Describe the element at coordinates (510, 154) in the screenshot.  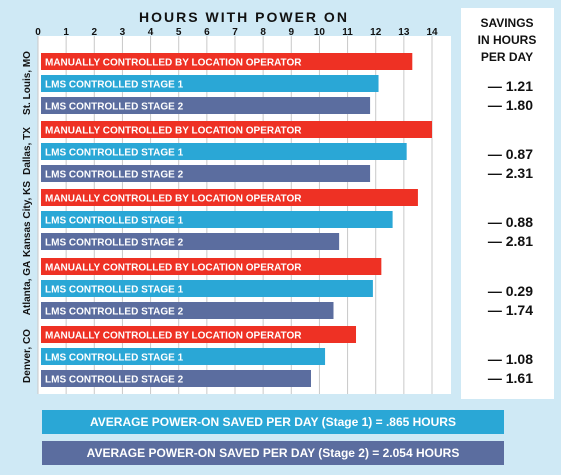
I see `savings-value: — 0.87` at that location.